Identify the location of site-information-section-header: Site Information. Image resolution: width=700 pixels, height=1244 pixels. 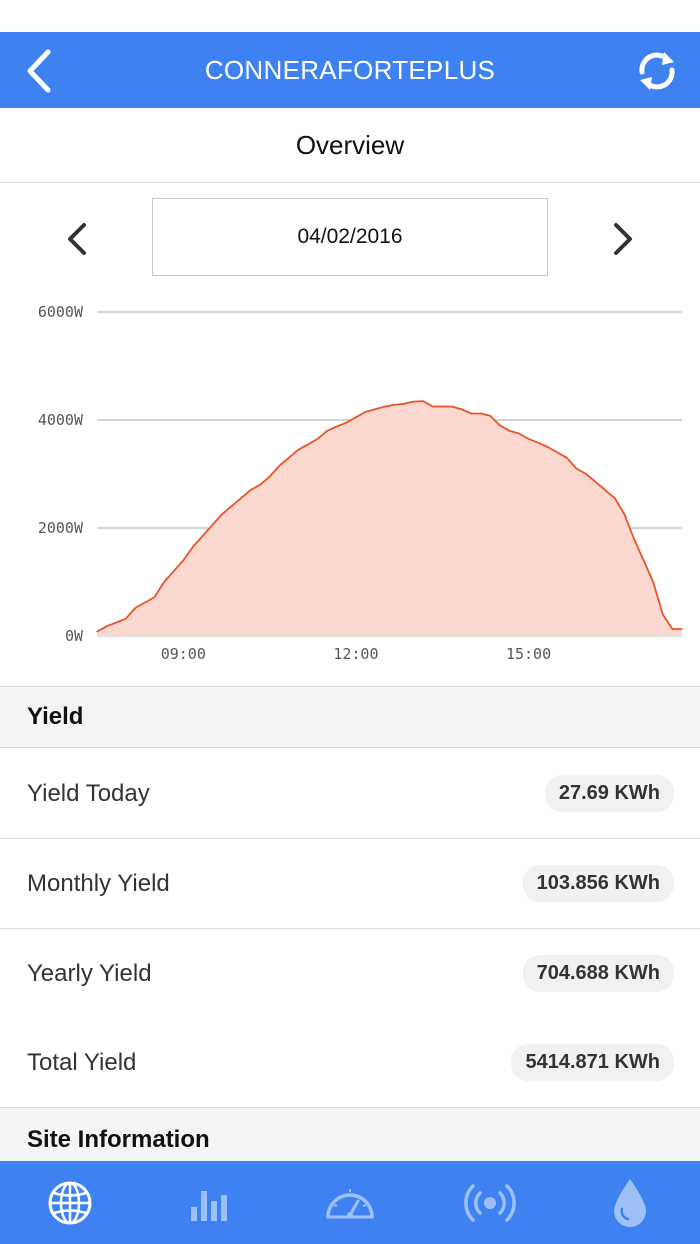
(350, 1135).